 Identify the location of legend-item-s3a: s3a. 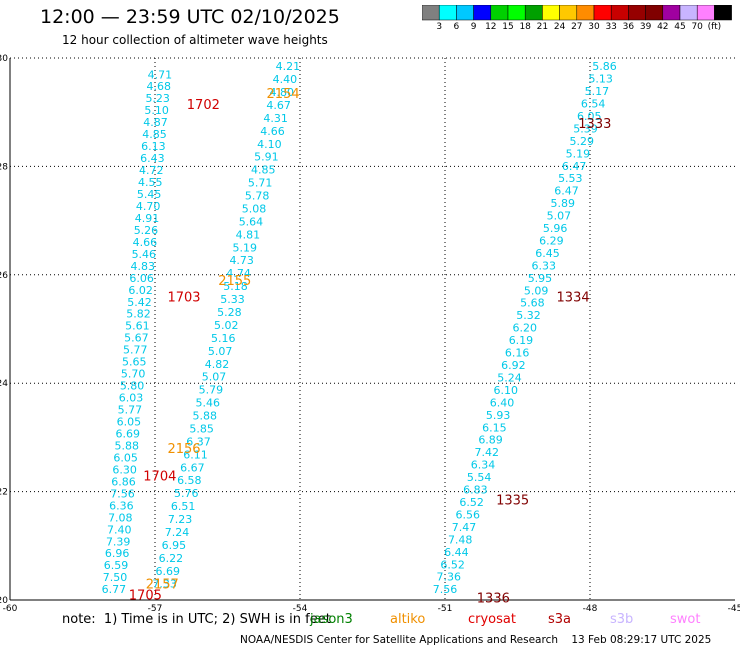
(560, 619).